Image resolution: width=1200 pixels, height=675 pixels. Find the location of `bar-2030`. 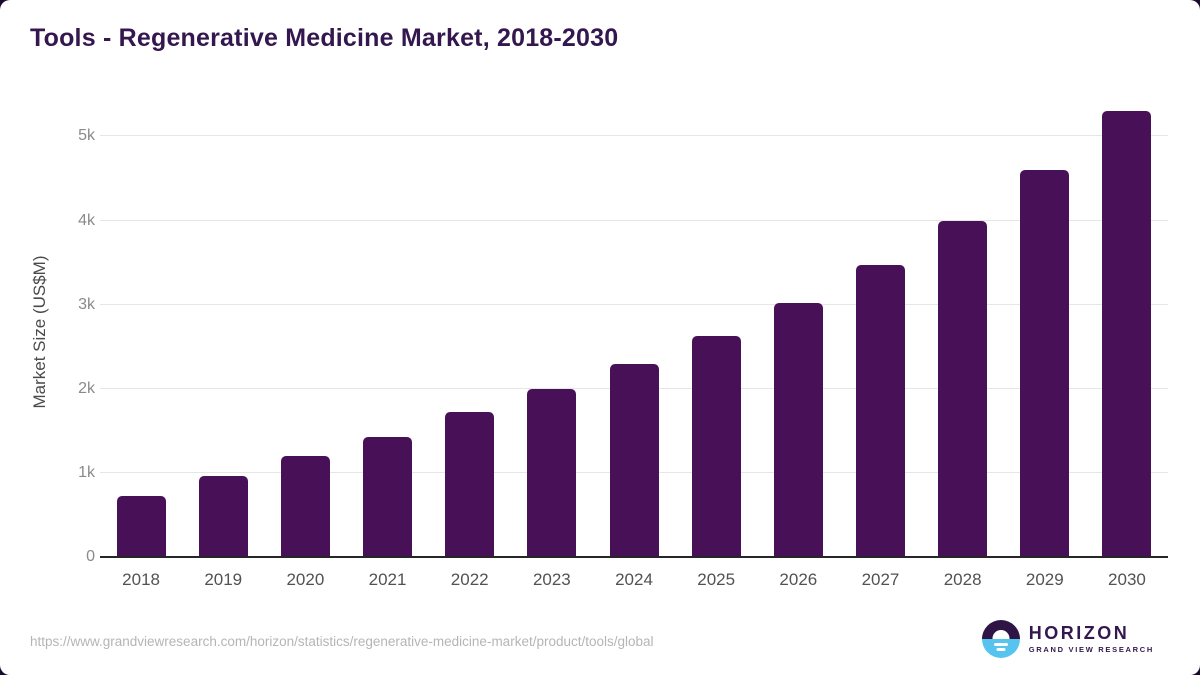

bar-2030 is located at coordinates (1127, 334).